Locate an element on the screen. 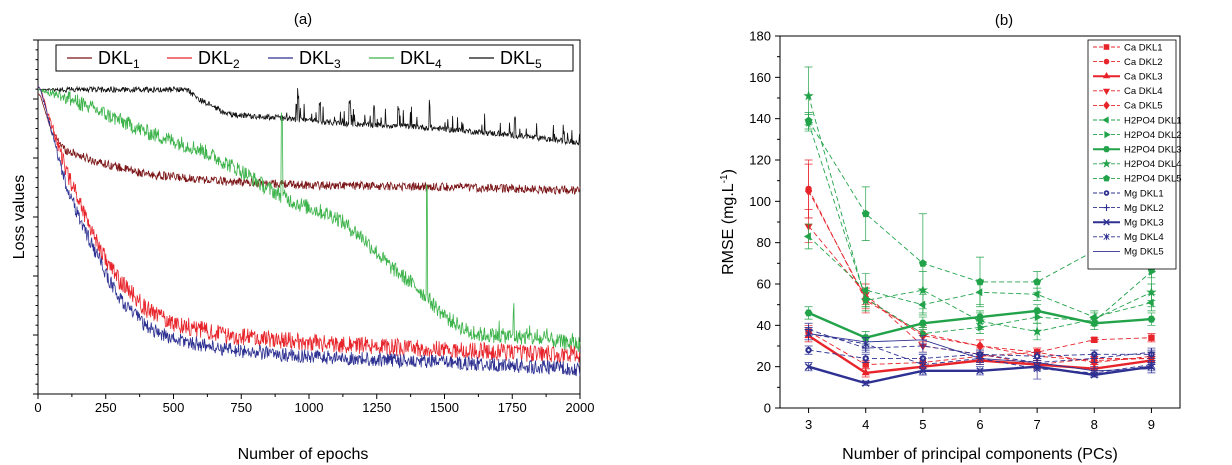  chart-b-y-axis-title-main: RMSE (mg.L is located at coordinates (728, 229).